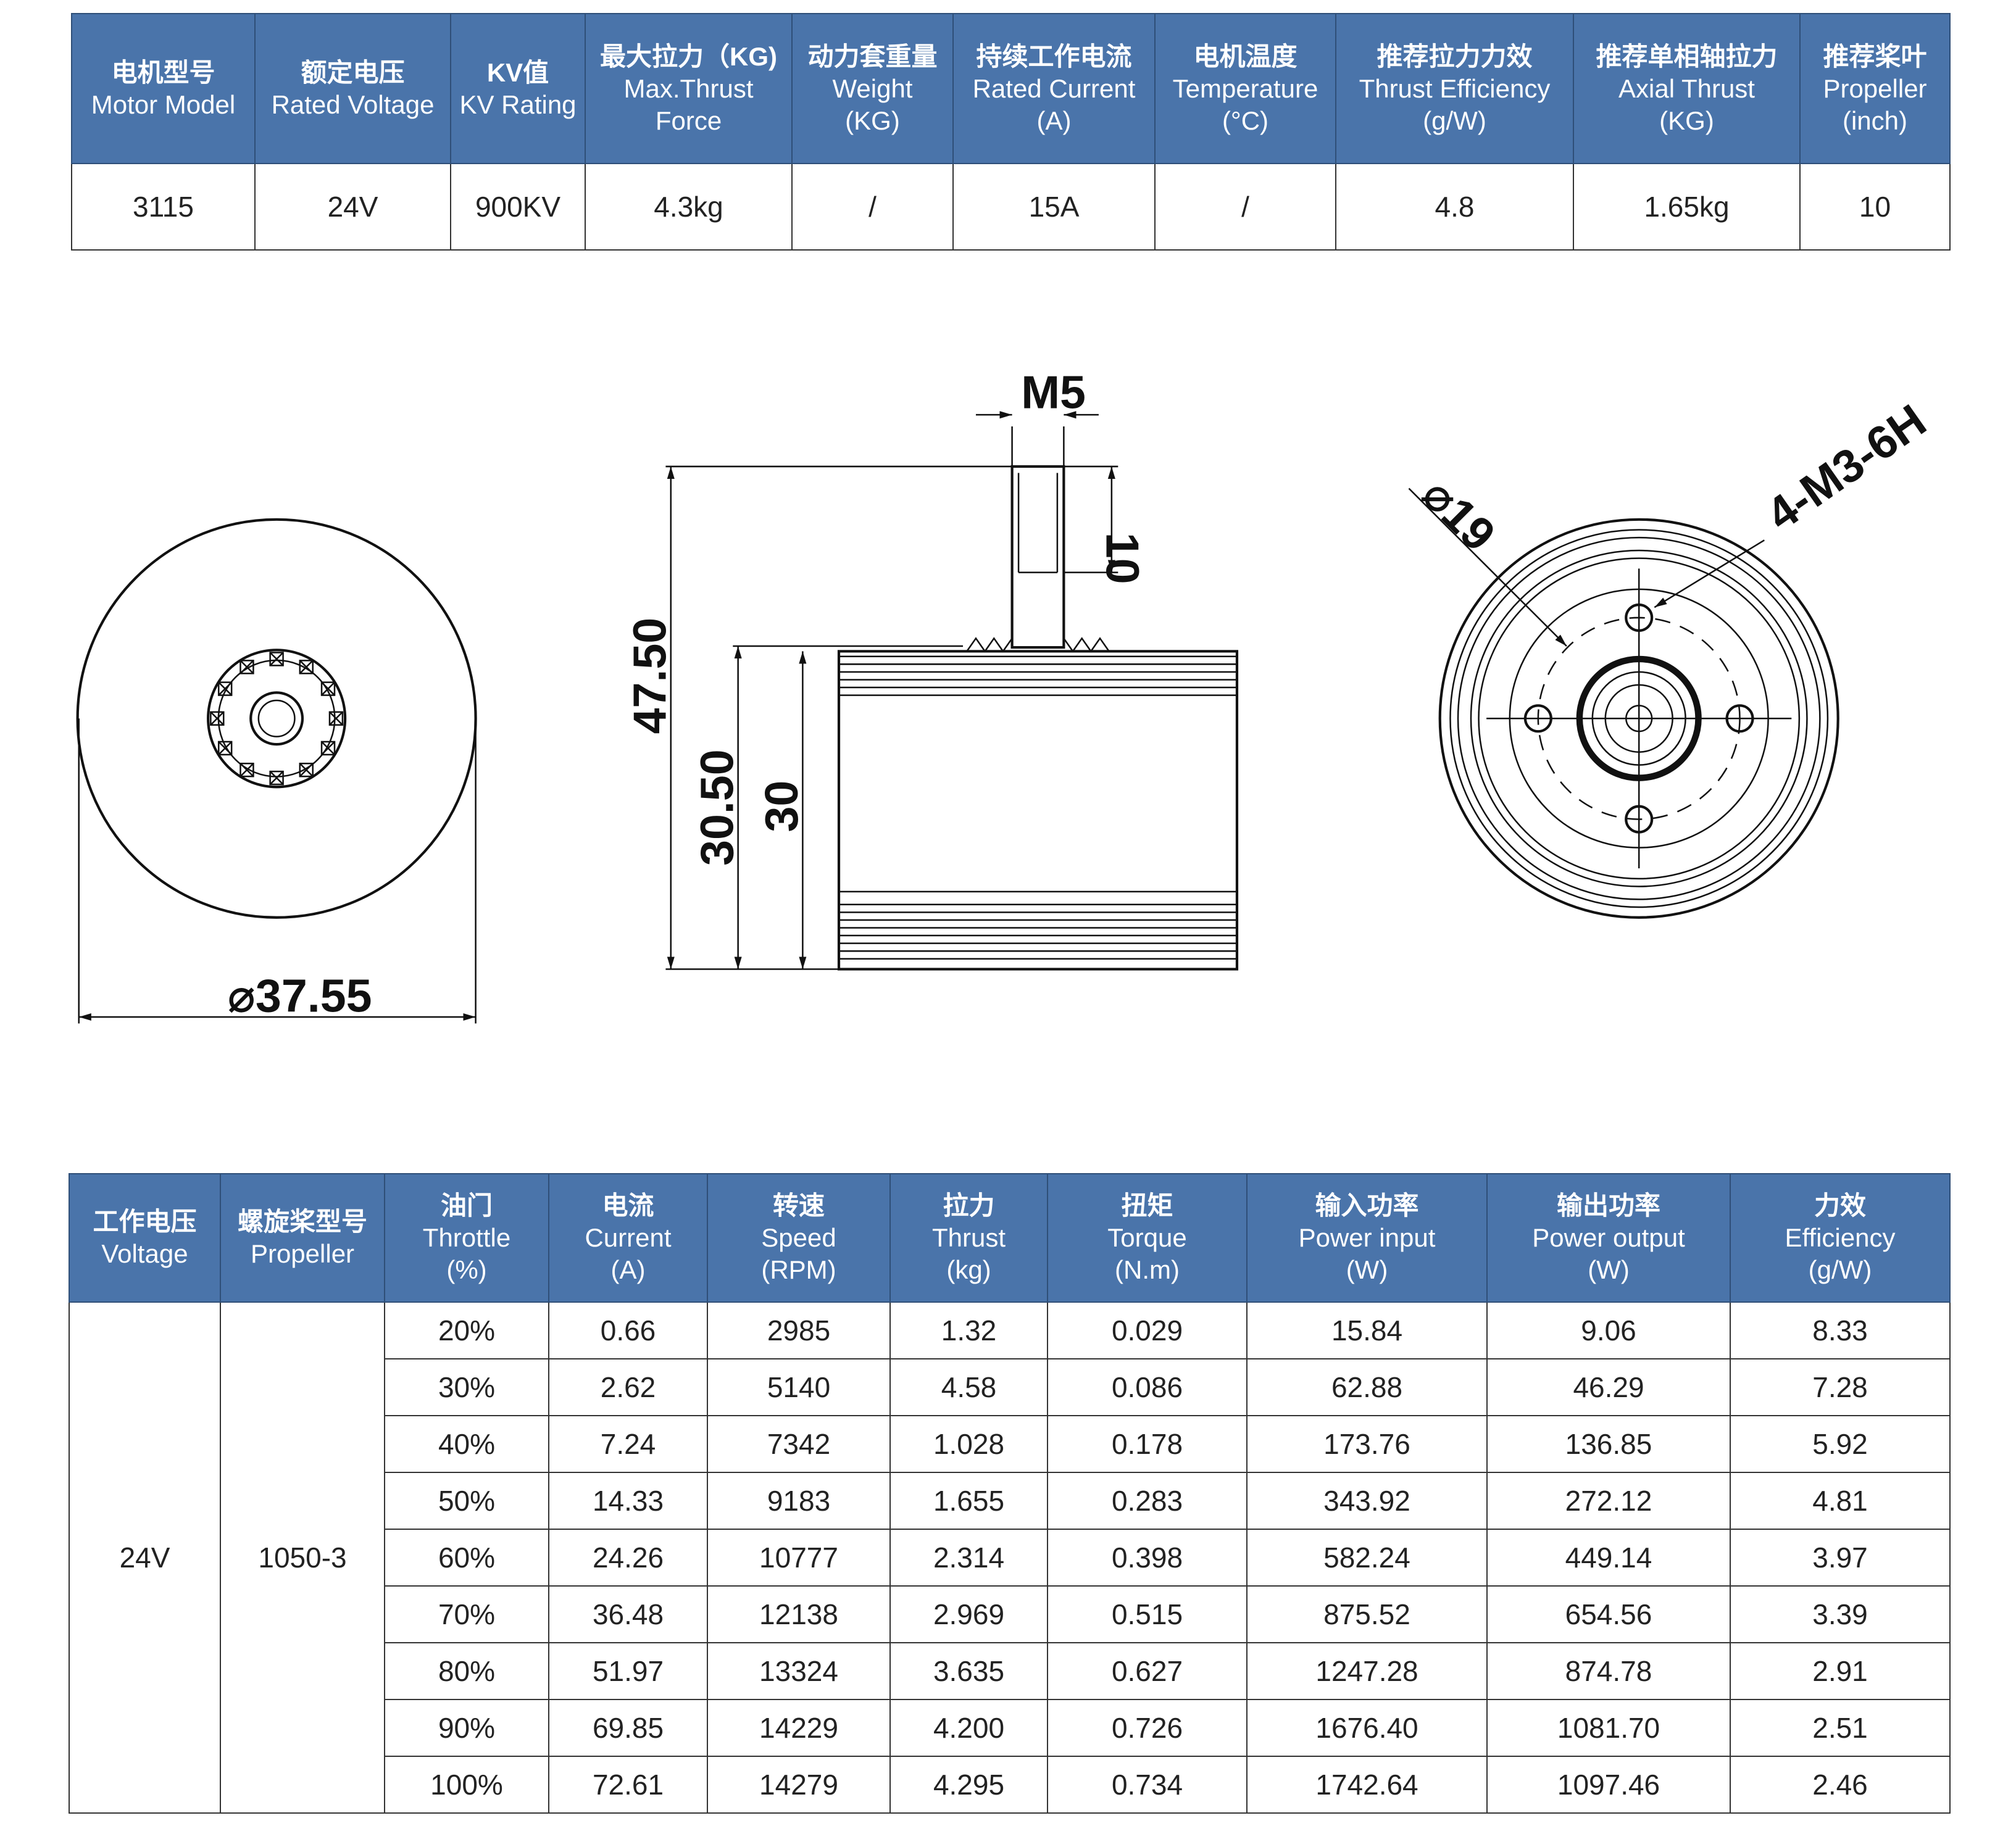 The width and height of the screenshot is (2016, 1826). Describe the element at coordinates (1367, 1444) in the screenshot. I see `data-cell: 173.76` at that location.